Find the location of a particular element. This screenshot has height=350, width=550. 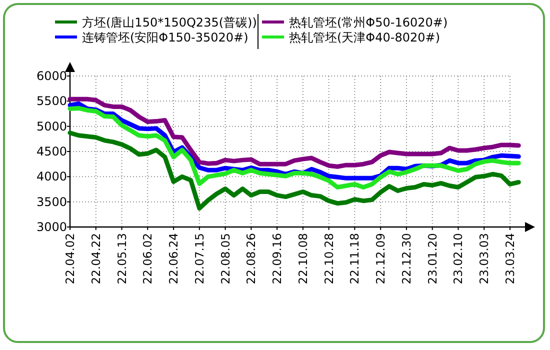

x-tick-label: 23.03.24 is located at coordinates (510, 258).